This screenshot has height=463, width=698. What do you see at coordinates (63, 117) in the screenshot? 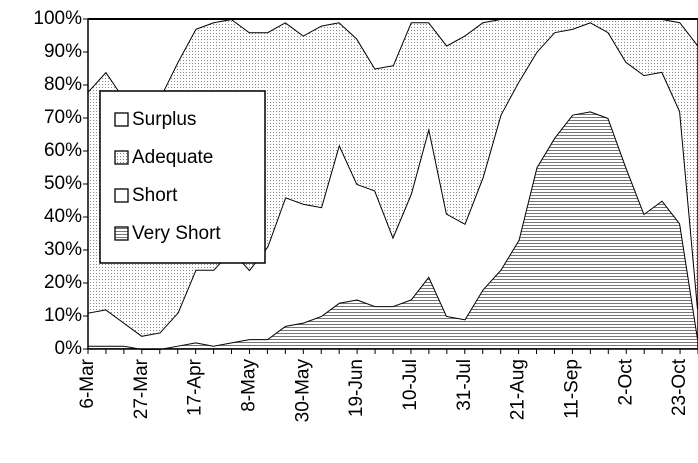
I see `y-tick-label: 70%` at bounding box center [63, 117].